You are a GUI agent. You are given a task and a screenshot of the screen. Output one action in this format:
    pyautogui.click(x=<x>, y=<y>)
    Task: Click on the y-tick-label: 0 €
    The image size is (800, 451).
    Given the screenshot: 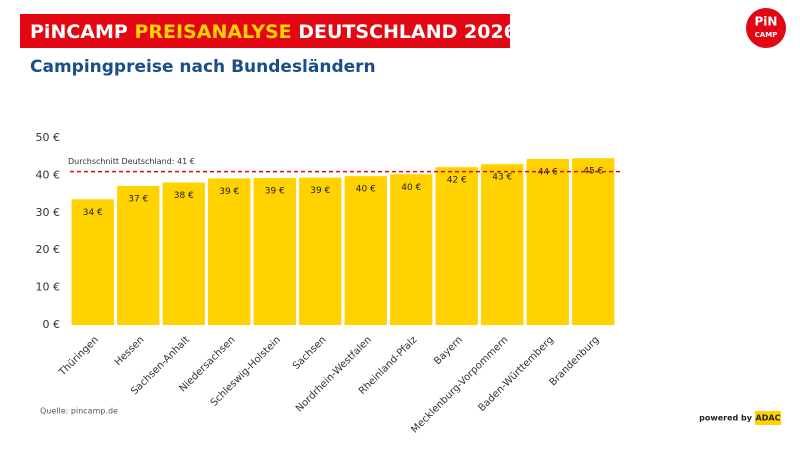 What is the action you would take?
    pyautogui.click(x=52, y=324)
    